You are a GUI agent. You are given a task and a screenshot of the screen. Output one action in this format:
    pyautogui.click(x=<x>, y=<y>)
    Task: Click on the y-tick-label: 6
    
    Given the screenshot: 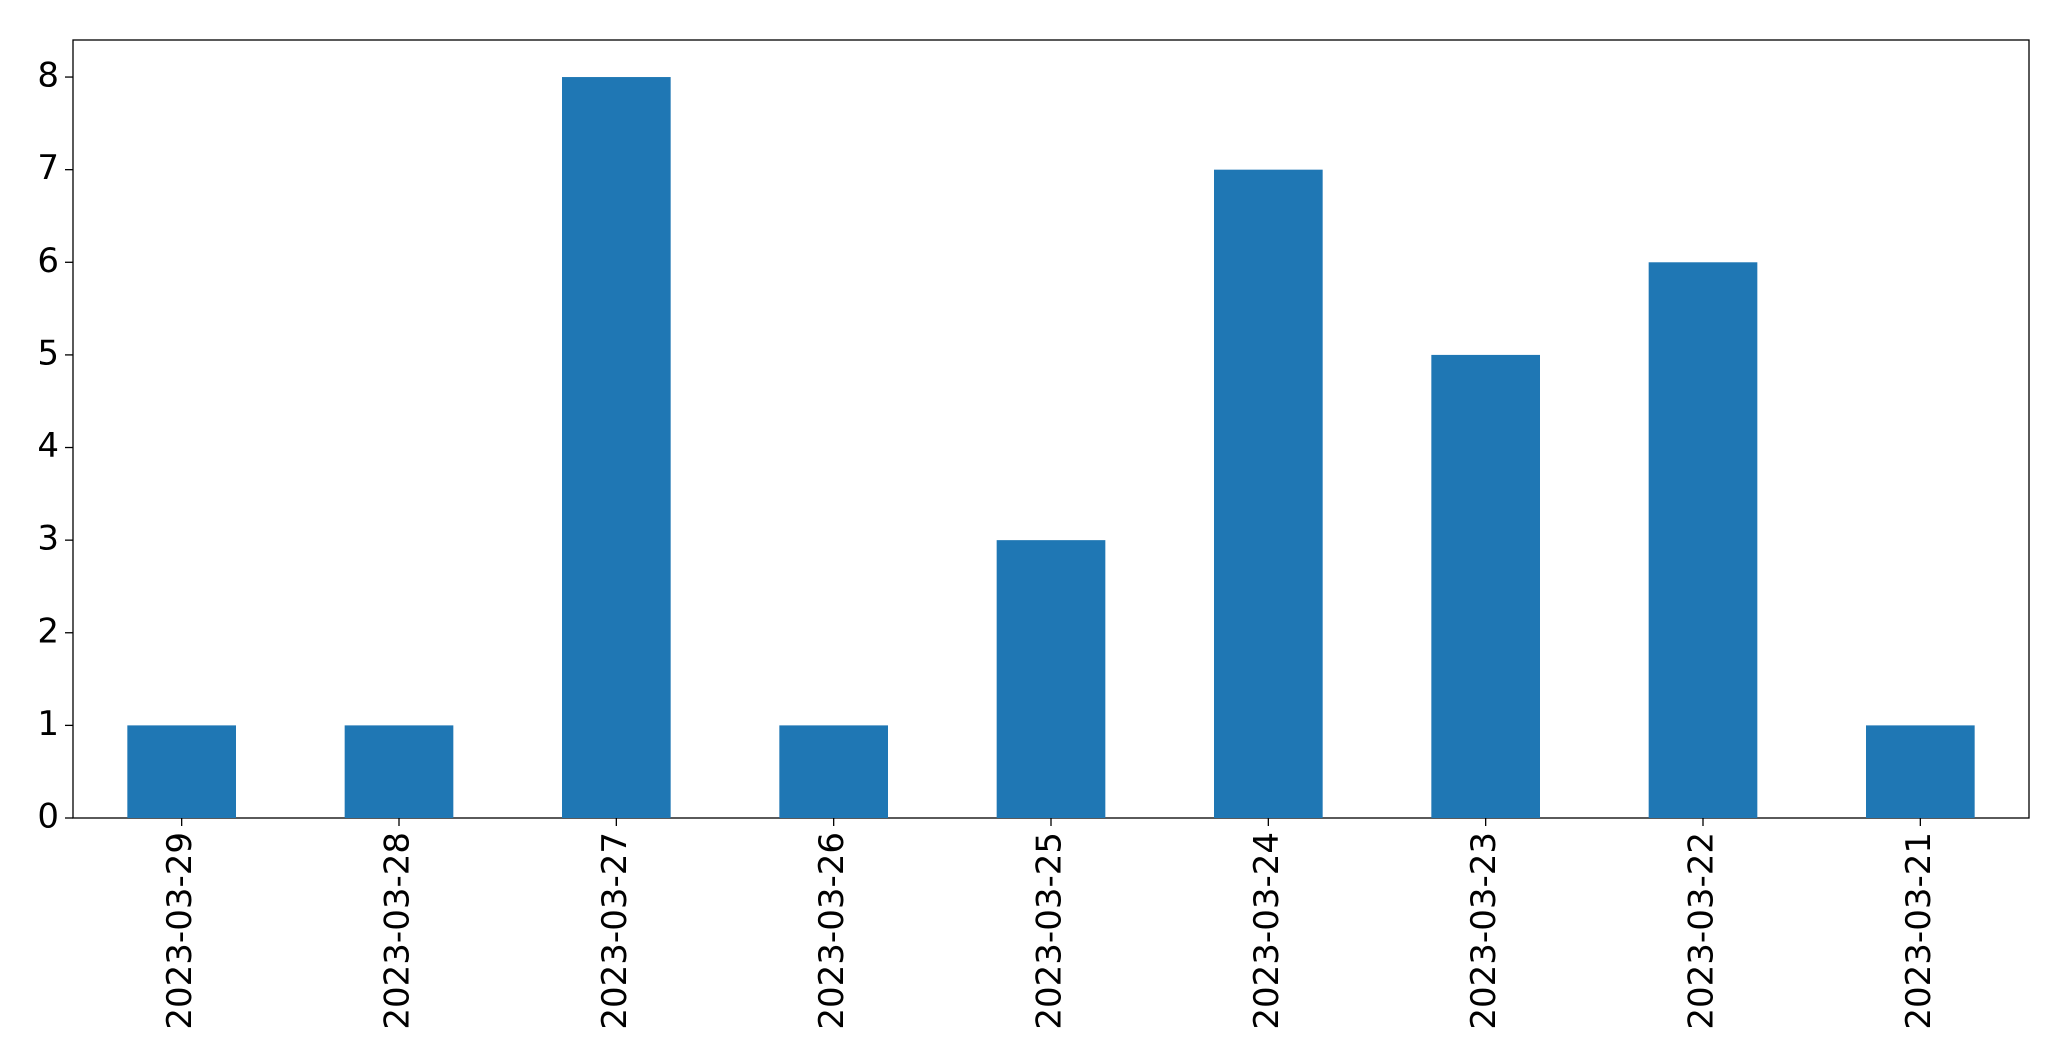 What is the action you would take?
    pyautogui.click(x=48, y=261)
    